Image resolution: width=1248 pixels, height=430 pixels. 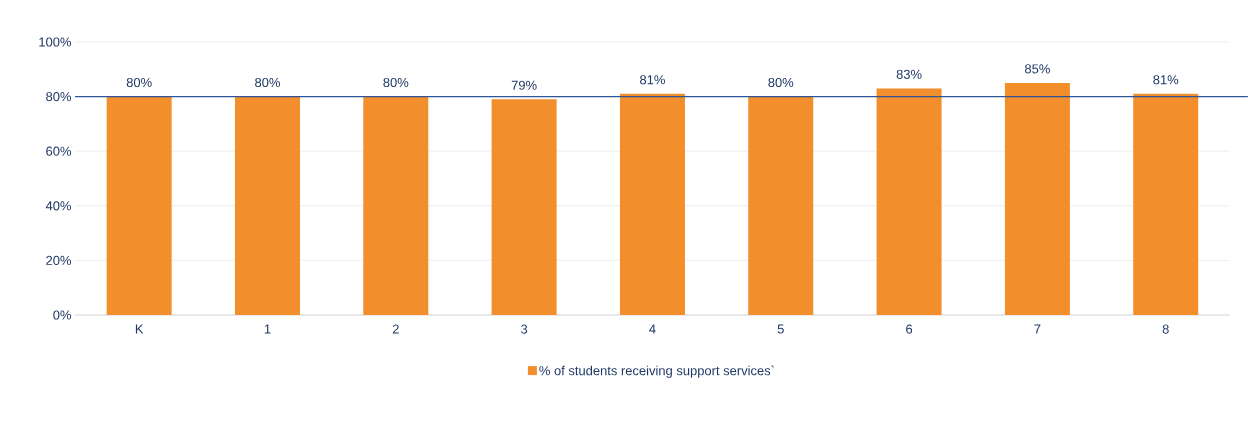 I want to click on y-tick-label: 40%, so click(x=58, y=206).